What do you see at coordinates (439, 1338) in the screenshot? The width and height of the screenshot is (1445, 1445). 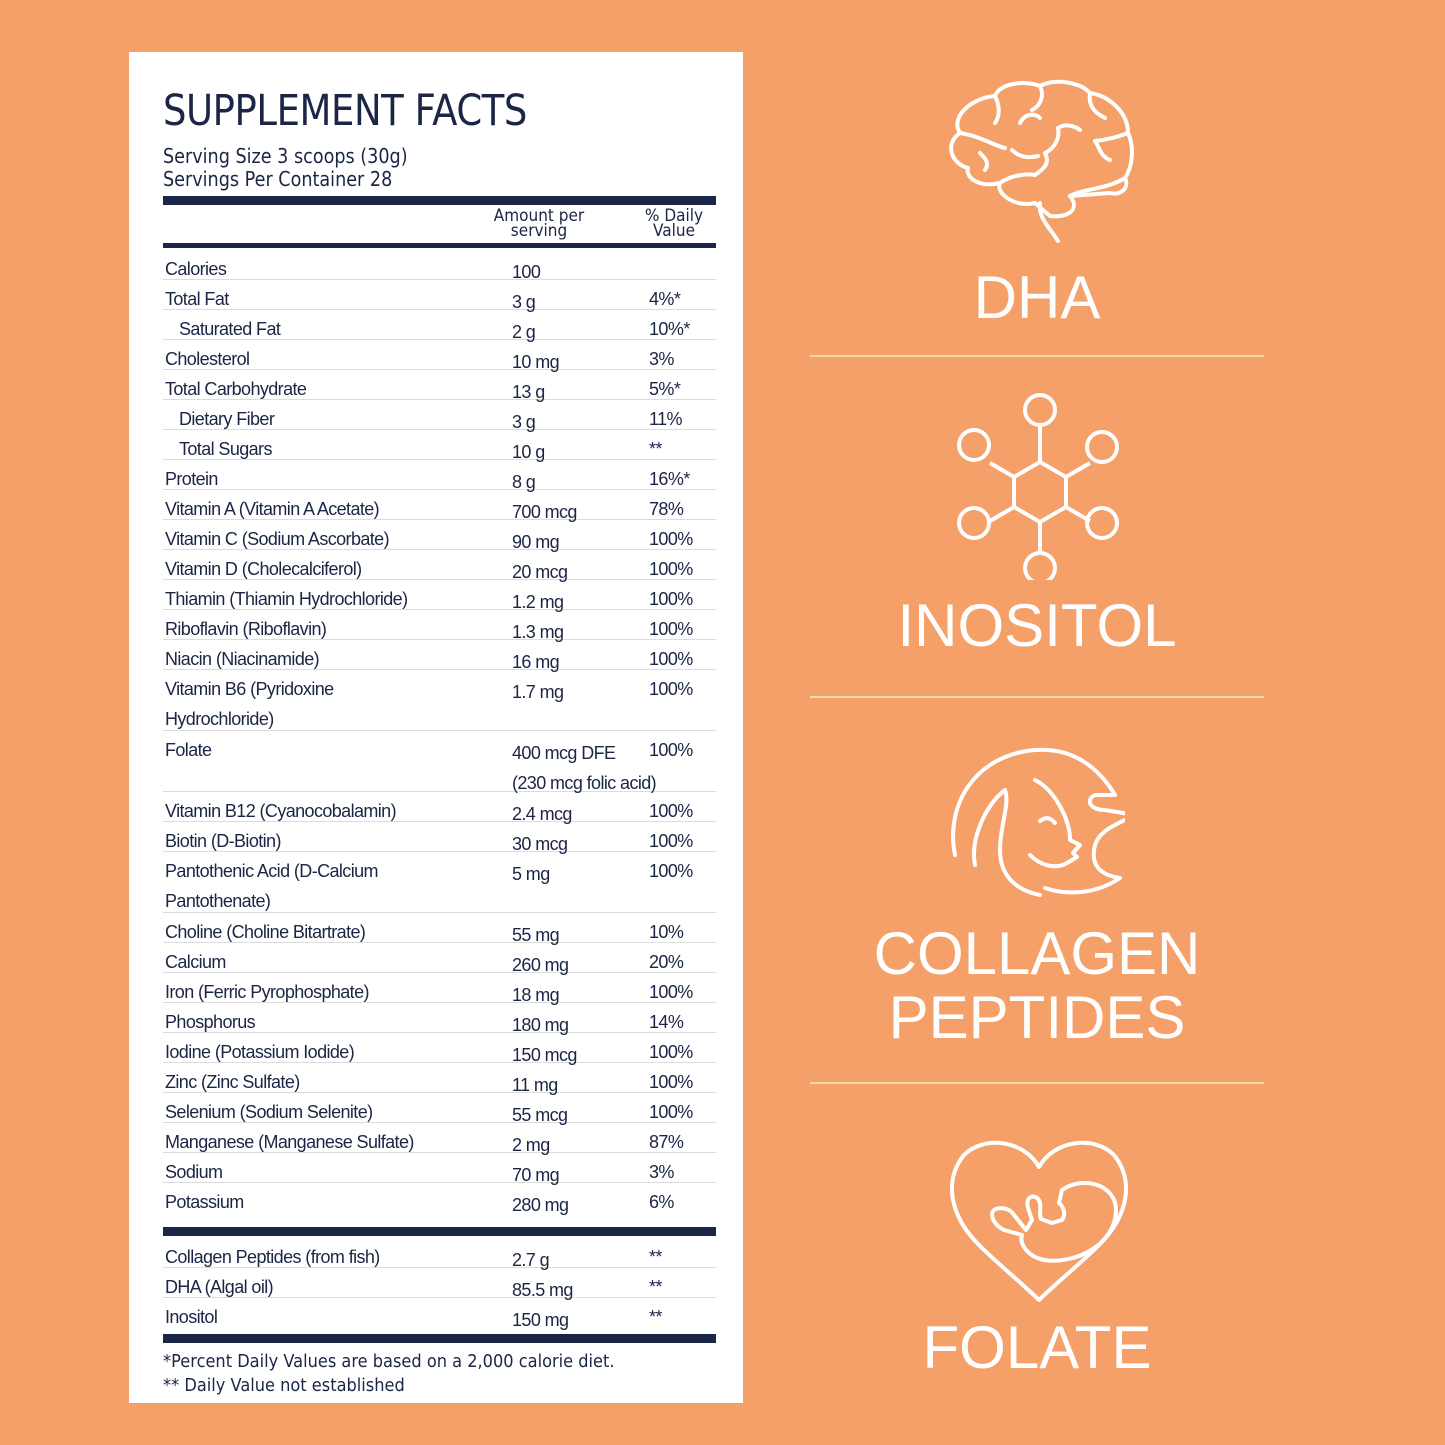 I see `bottom-bar` at bounding box center [439, 1338].